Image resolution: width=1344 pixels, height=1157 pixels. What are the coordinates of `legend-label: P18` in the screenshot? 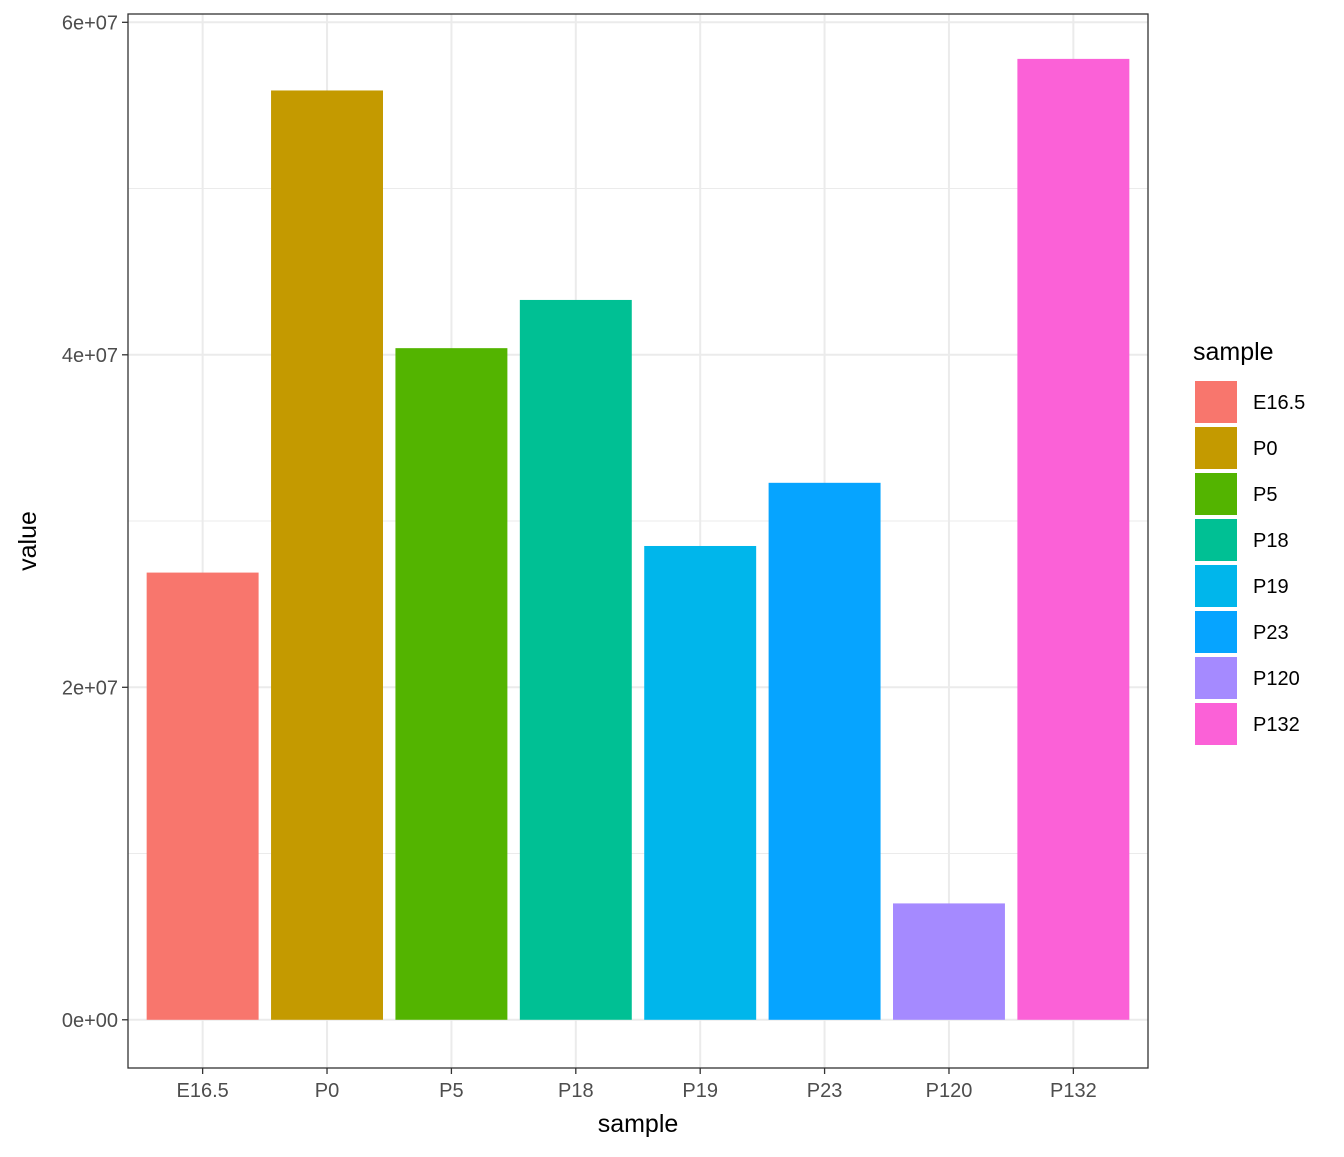 It's located at (1271, 541).